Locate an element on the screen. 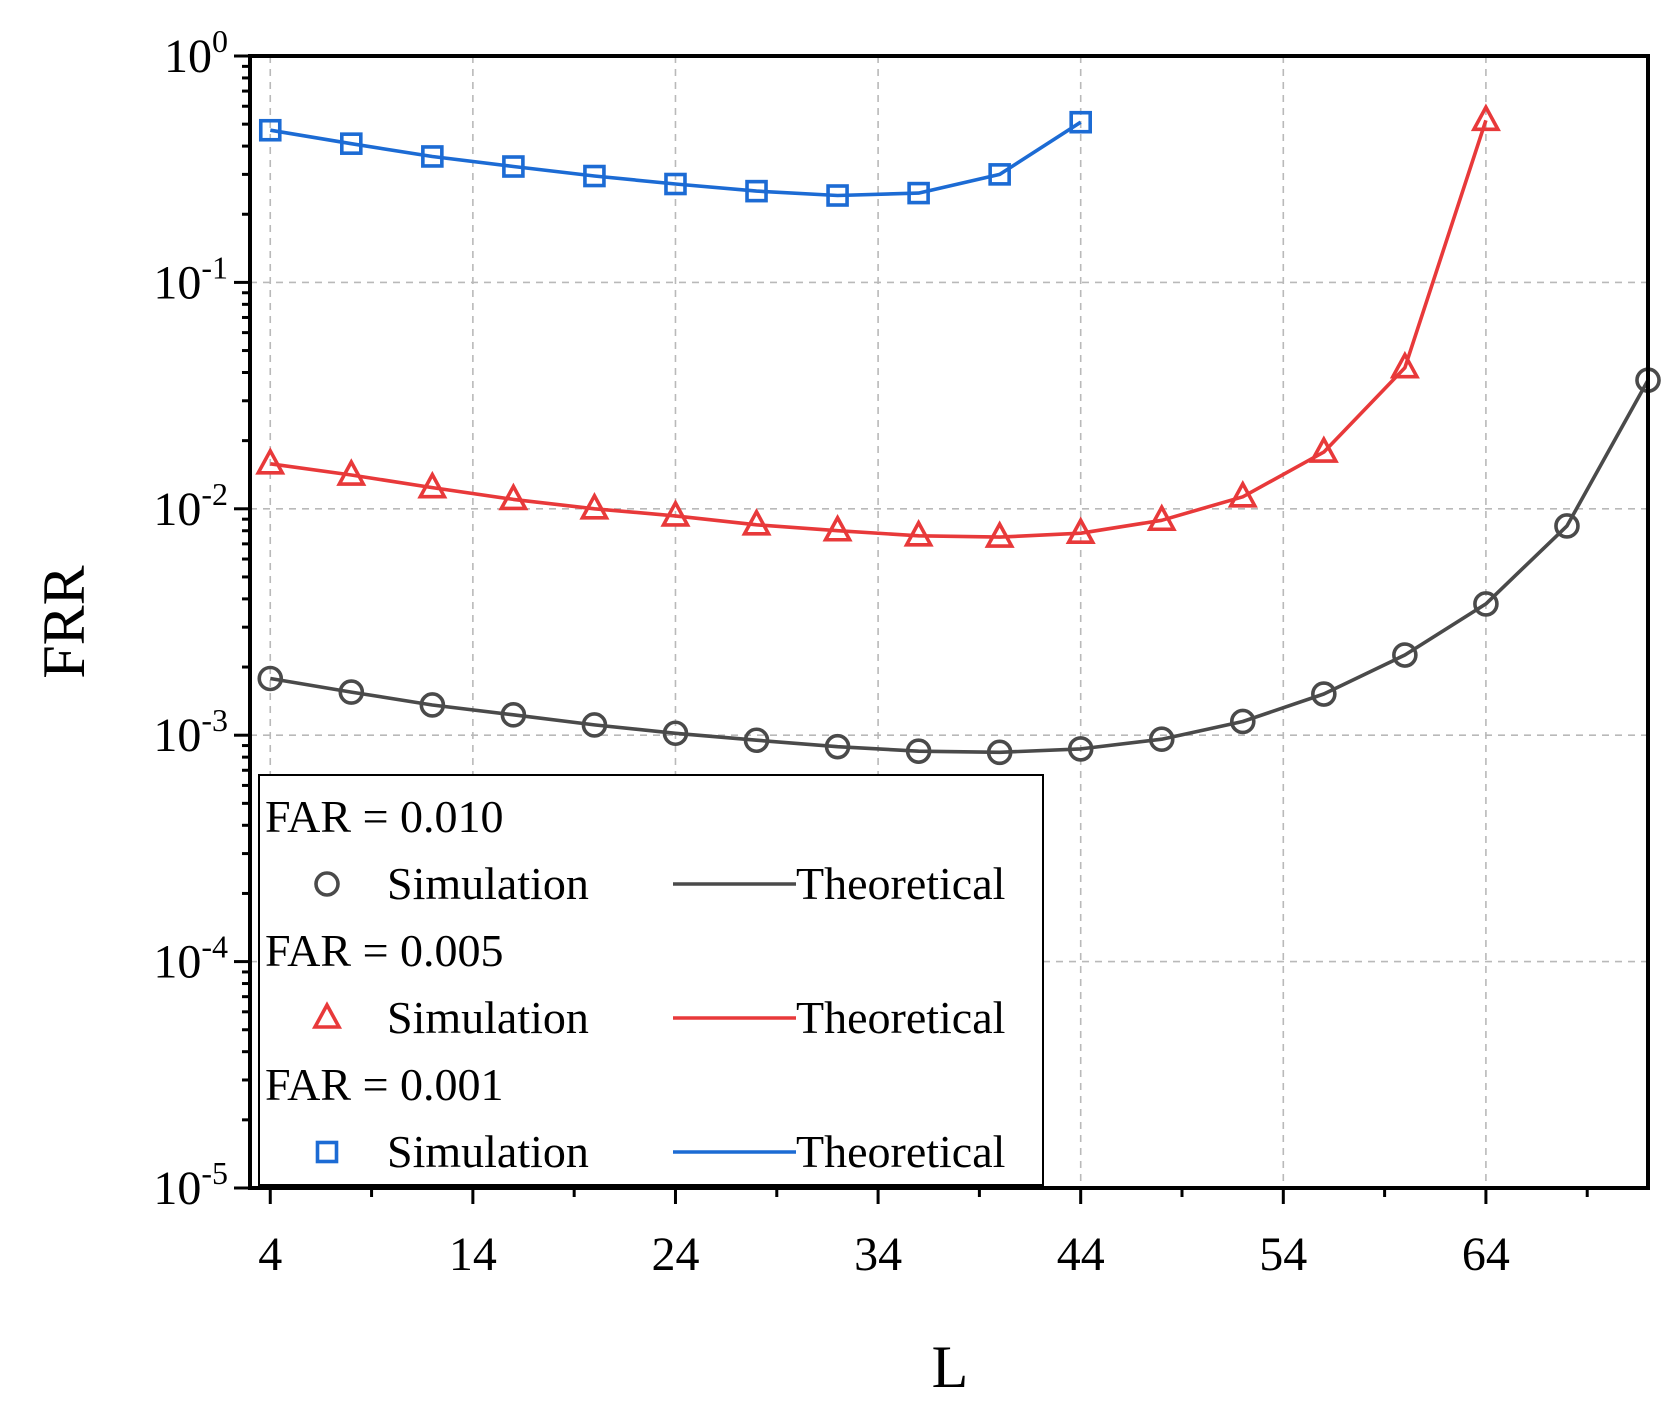  y-tick-label: 10⁻² is located at coordinates (190, 506).